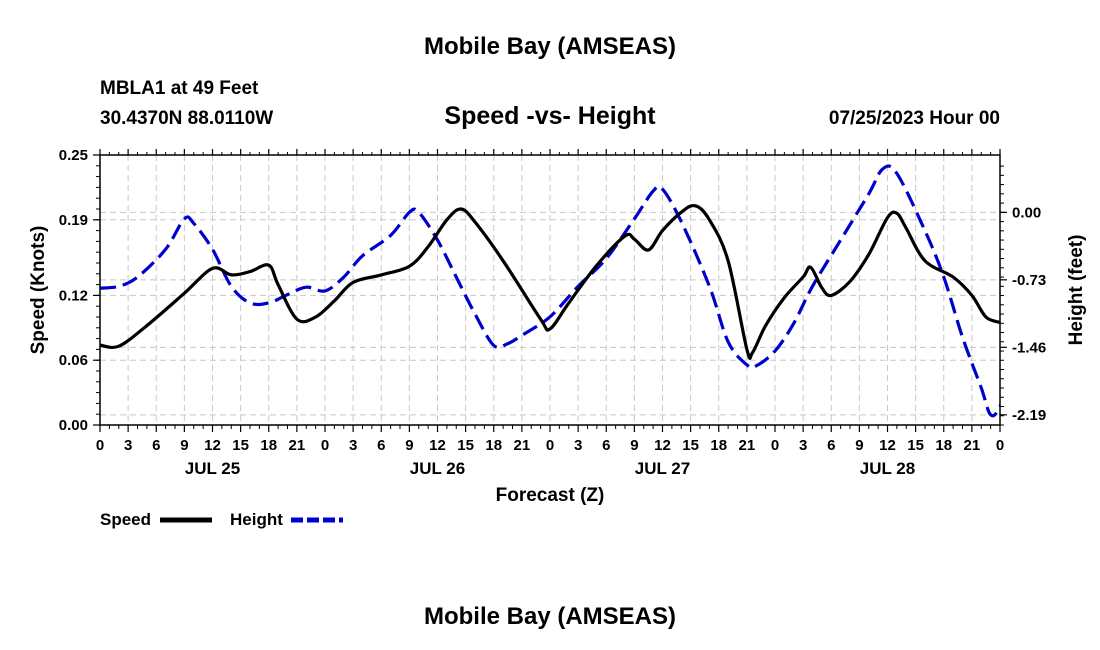  I want to click on legend: Speed Height, so click(221, 519).